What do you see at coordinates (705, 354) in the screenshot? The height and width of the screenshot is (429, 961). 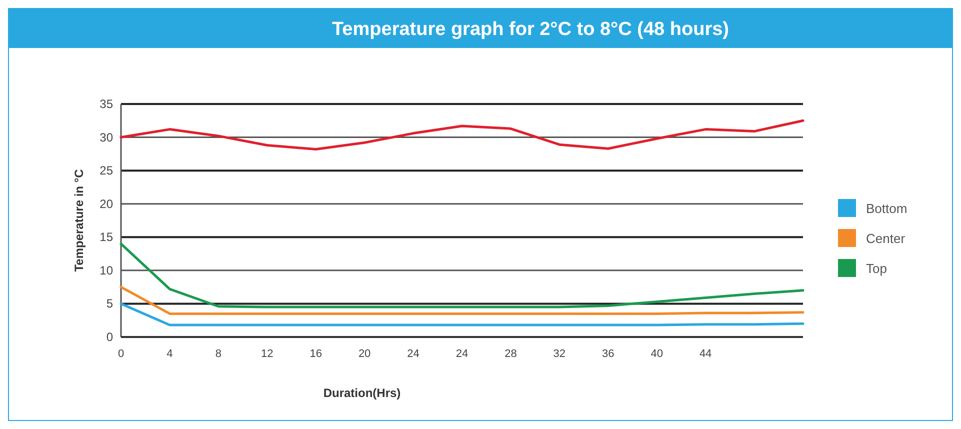 I see `x-tick-label: 44` at bounding box center [705, 354].